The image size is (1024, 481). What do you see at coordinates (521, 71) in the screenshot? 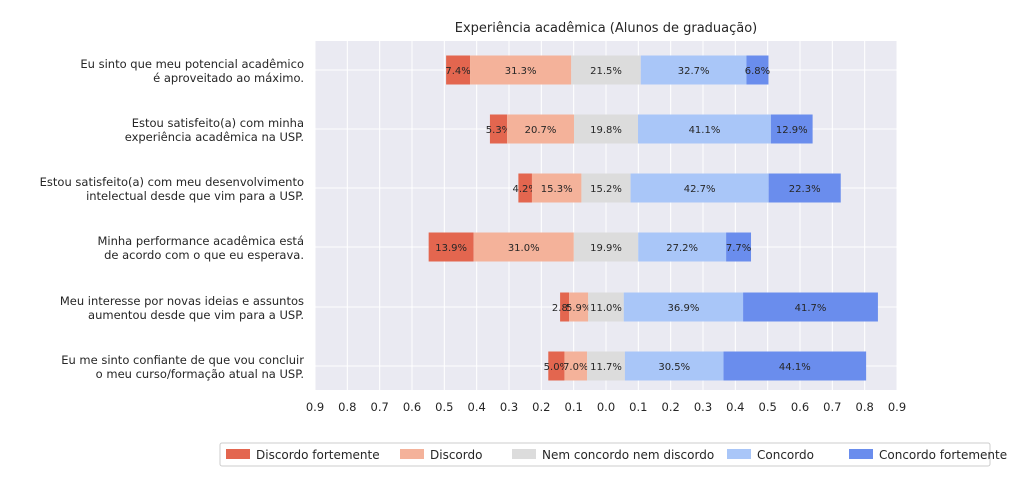
I see `data-label: 31.3%` at bounding box center [521, 71].